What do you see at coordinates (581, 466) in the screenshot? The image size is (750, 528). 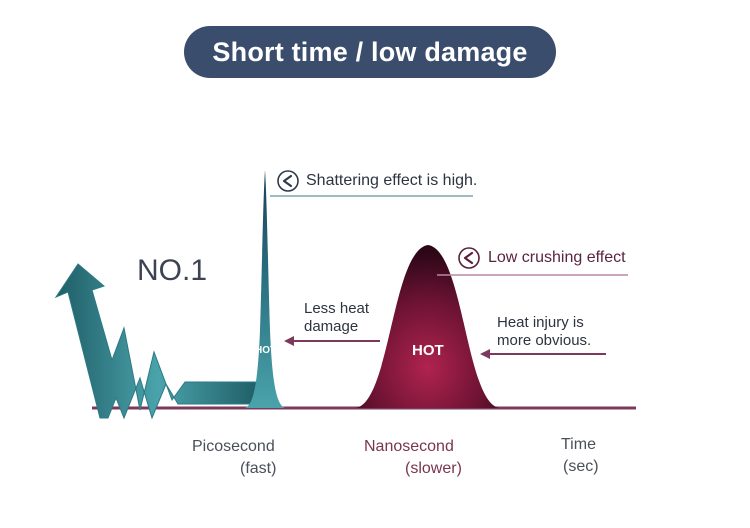 I see `time-label-line2: (sec)` at bounding box center [581, 466].